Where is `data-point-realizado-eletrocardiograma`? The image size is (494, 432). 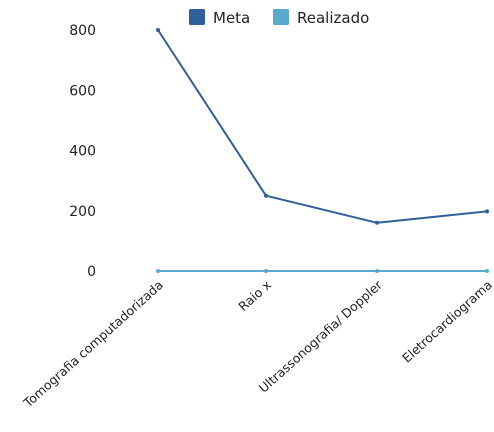
data-point-realizado-eletrocardiograma is located at coordinates (487, 271).